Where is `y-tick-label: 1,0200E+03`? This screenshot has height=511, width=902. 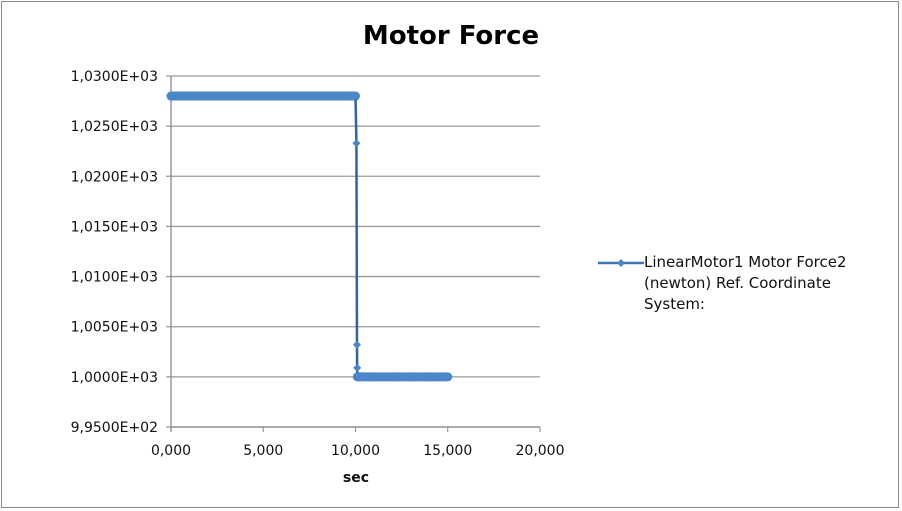
y-tick-label: 1,0200E+03 is located at coordinates (114, 177).